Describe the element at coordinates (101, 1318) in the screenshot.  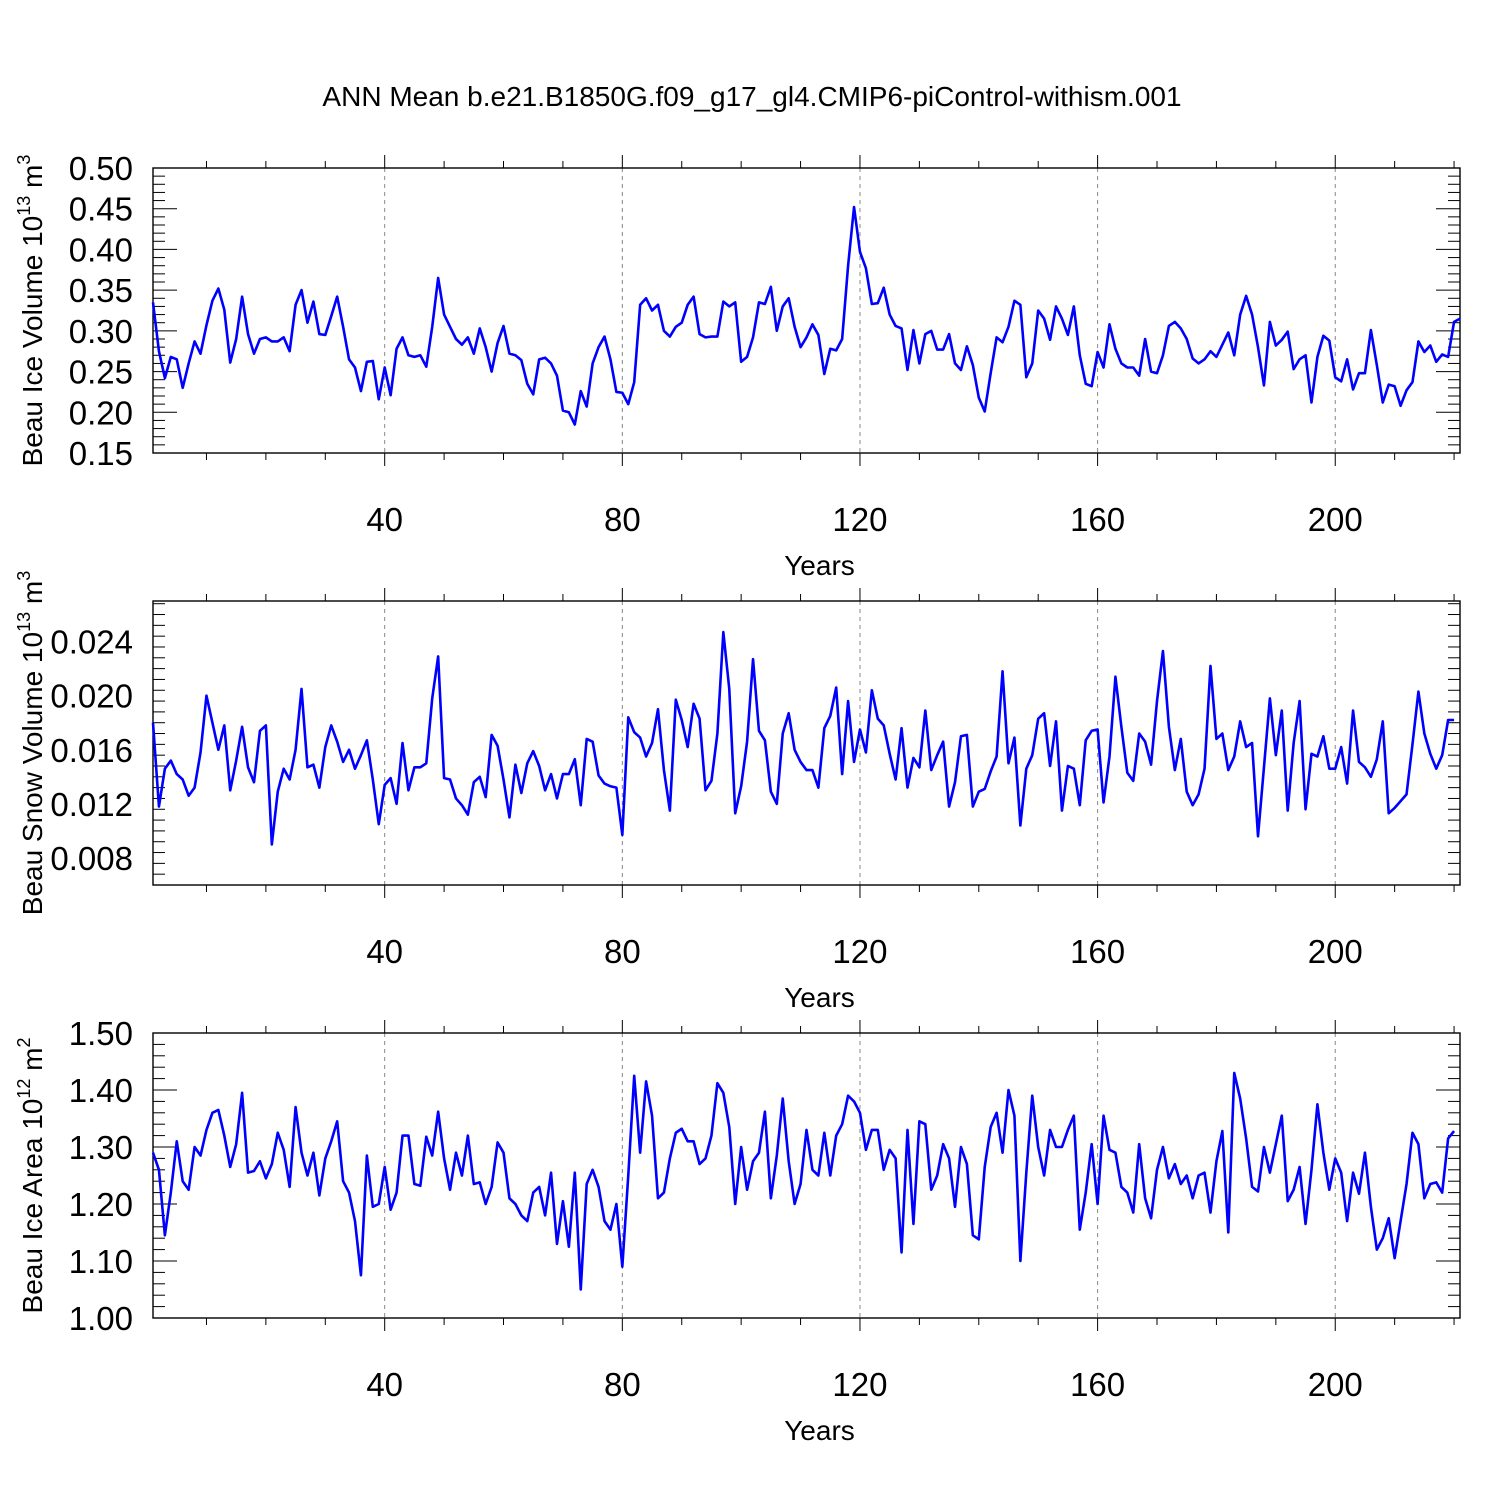
I see `y-tick-label: 1.00` at that location.